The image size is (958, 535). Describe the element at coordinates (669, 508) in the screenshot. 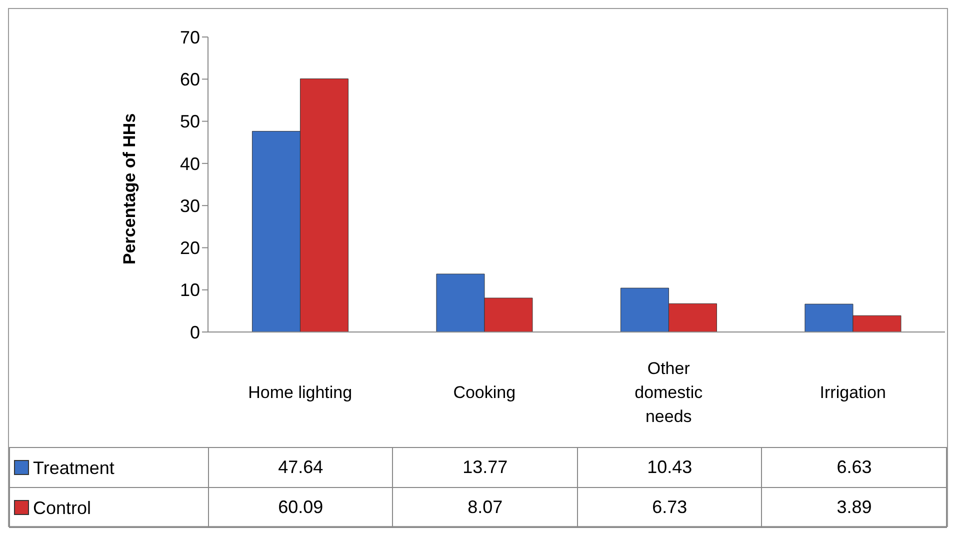

I see `data-label: 6.73` at that location.